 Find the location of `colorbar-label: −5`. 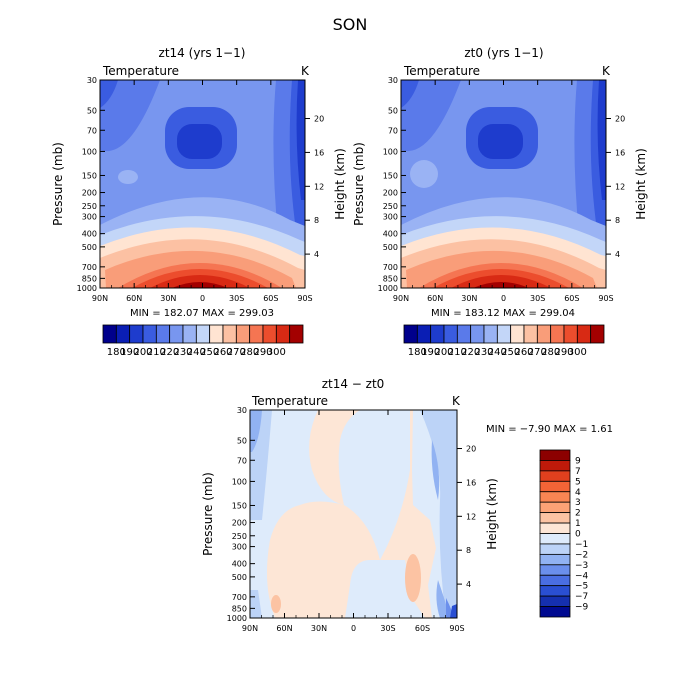

colorbar-label: −5 is located at coordinates (581, 587).